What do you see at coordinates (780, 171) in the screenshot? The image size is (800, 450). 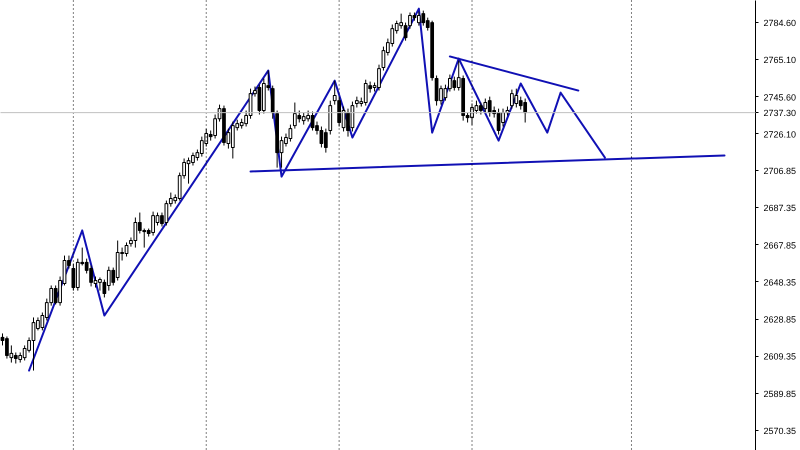 I see `y-tick-label: 2706.85` at bounding box center [780, 171].